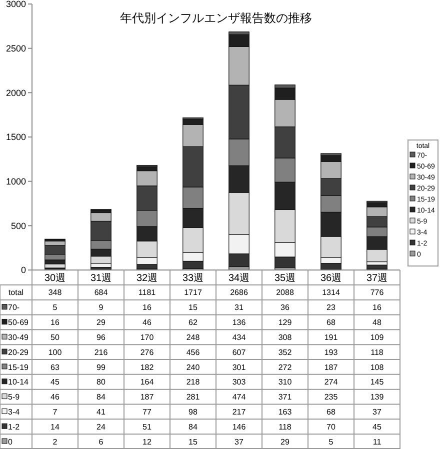 This screenshot has height=449, width=440. Describe the element at coordinates (331, 382) in the screenshot. I see `data-label: 274` at that location.